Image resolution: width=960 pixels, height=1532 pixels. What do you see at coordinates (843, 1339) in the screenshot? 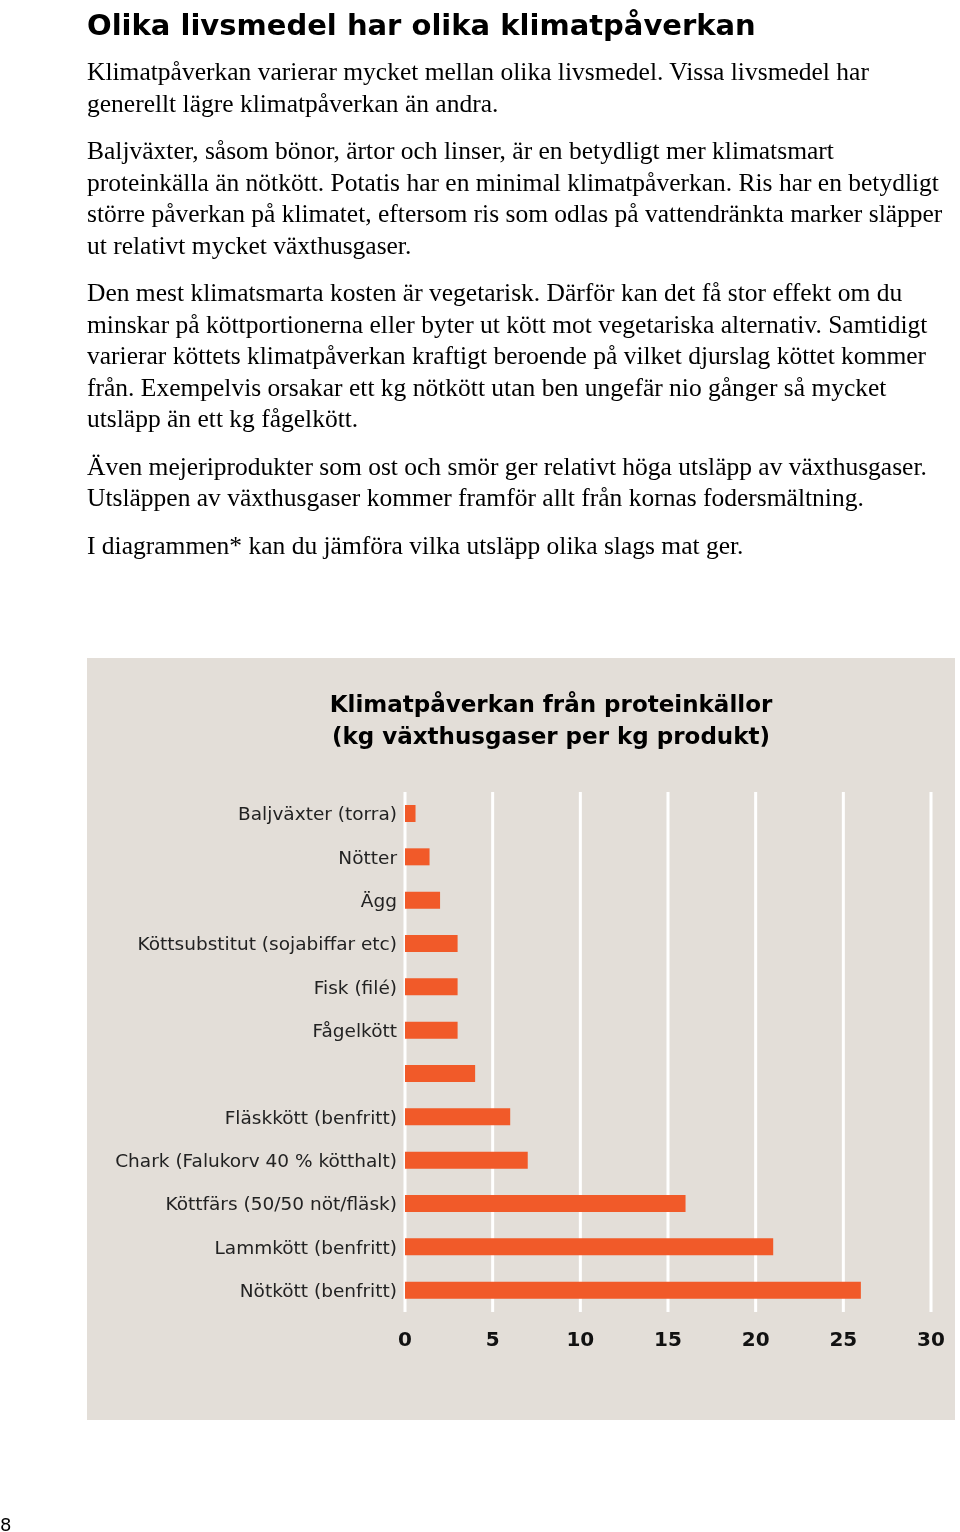
I see `x-tick-label: 25` at bounding box center [843, 1339].